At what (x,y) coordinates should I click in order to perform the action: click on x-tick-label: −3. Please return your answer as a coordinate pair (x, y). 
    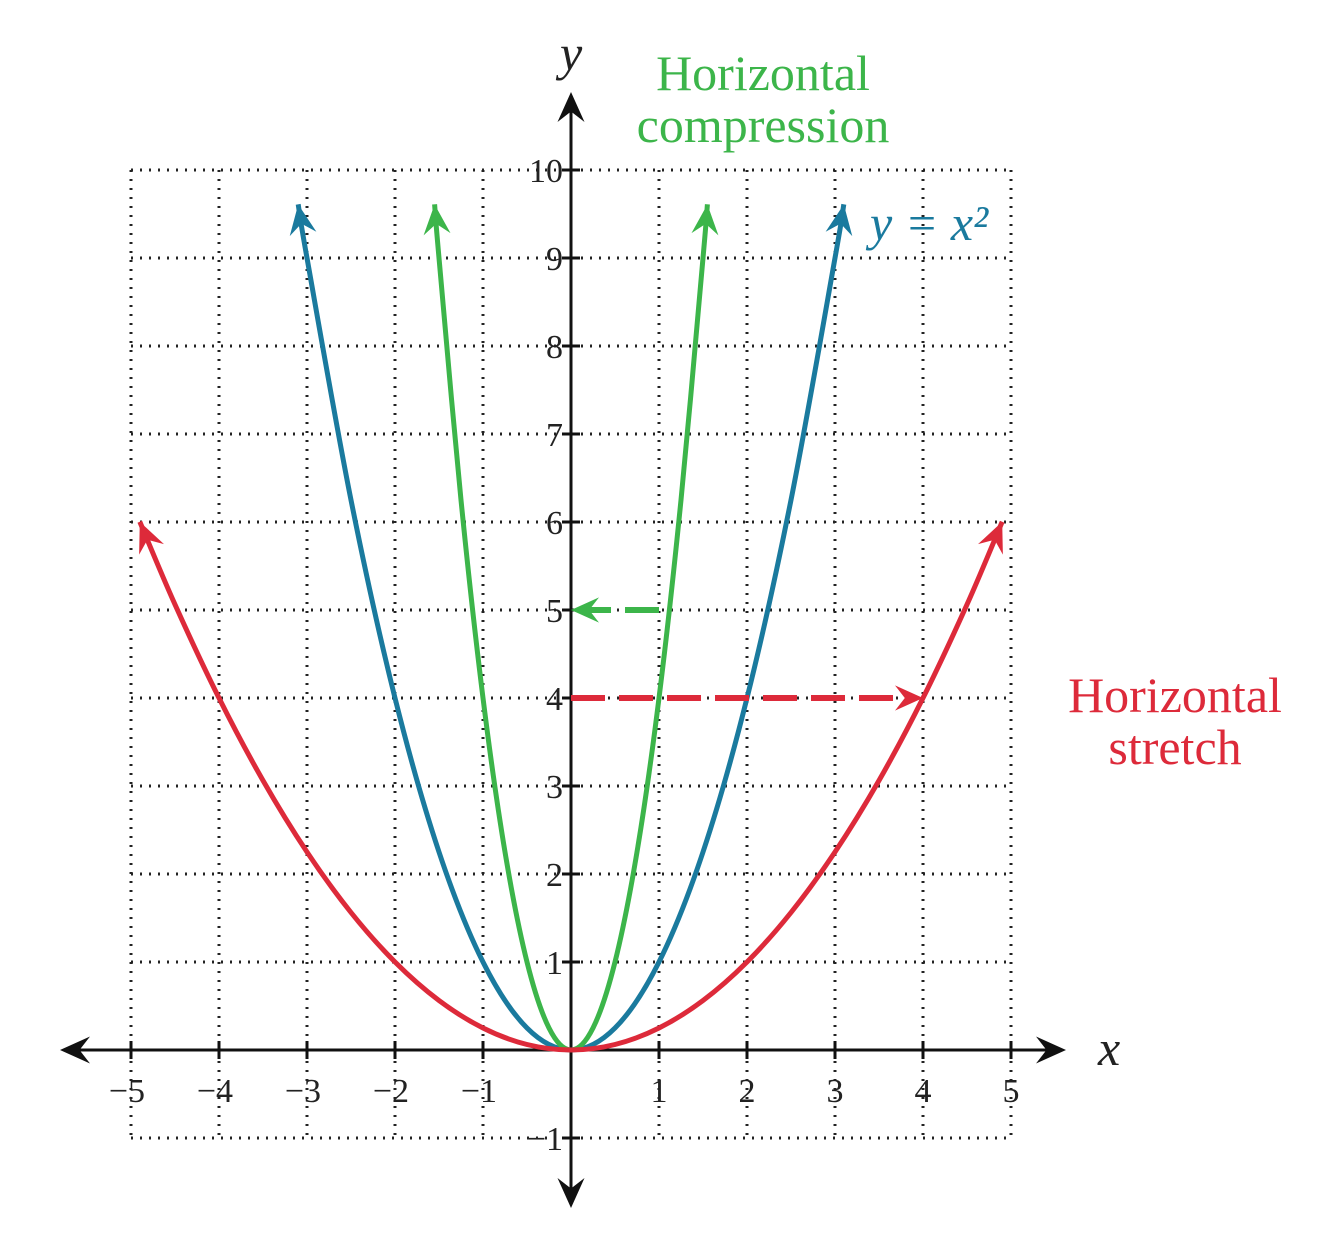
    Looking at the image, I should click on (303, 1091).